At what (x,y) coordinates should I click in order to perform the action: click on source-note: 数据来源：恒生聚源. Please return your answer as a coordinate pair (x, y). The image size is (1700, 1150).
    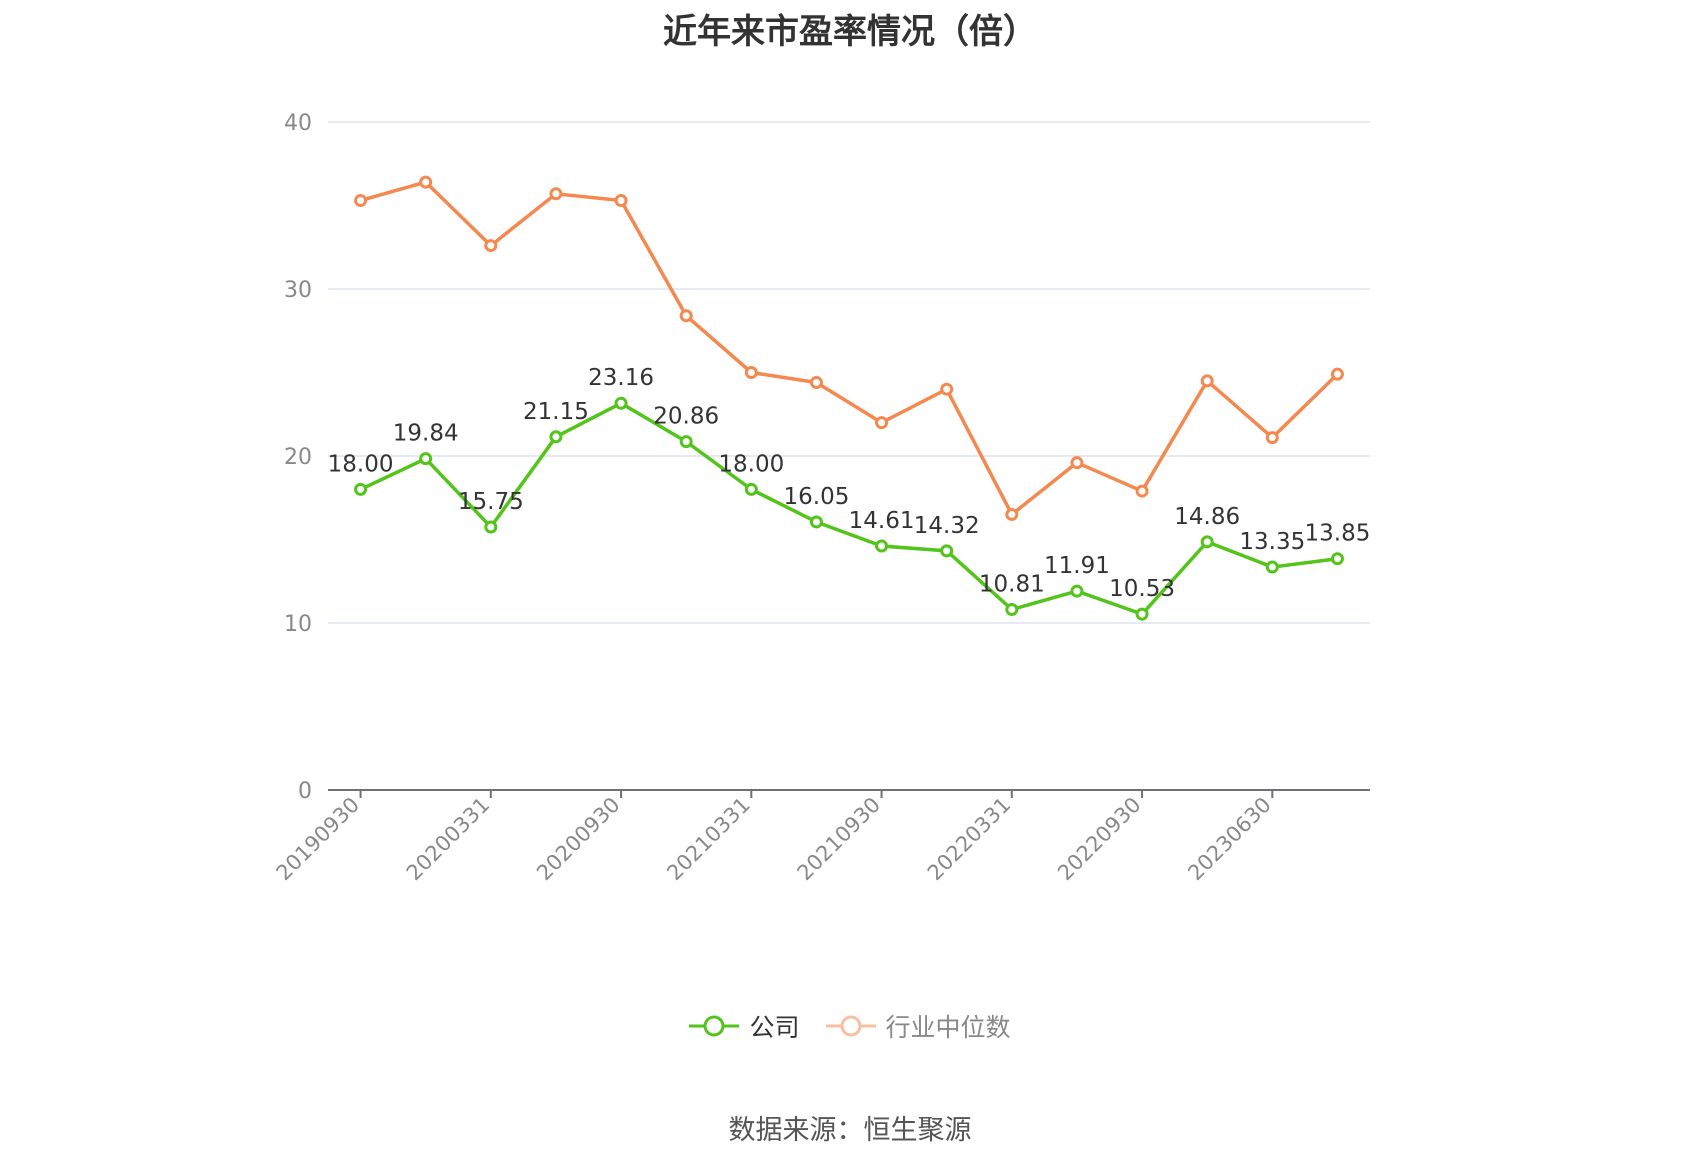
    Looking at the image, I should click on (850, 1130).